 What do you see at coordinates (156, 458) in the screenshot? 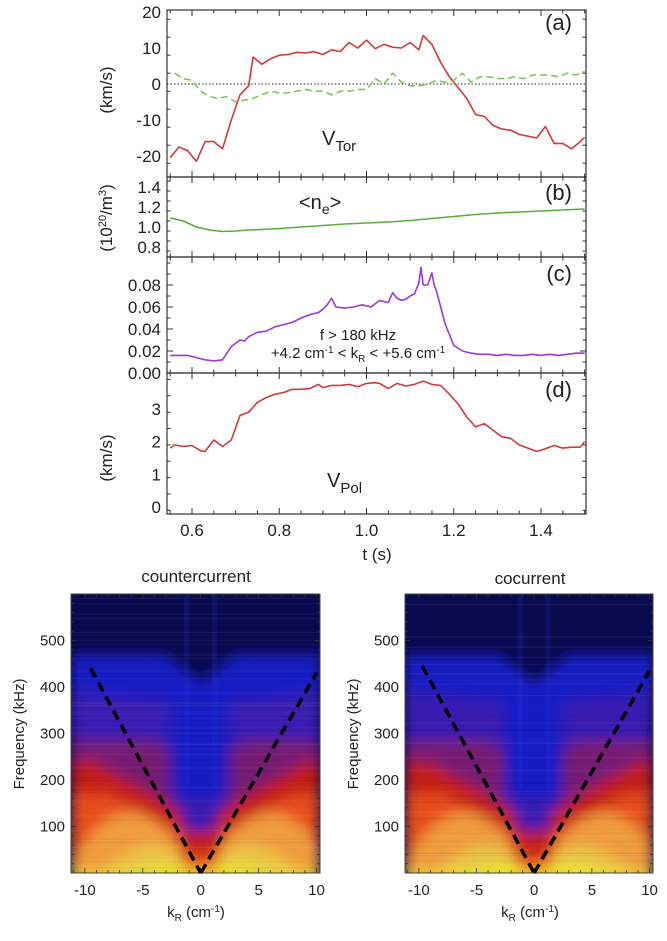
I see `panel-d-ytick-labels: 3 2 1 0` at bounding box center [156, 458].